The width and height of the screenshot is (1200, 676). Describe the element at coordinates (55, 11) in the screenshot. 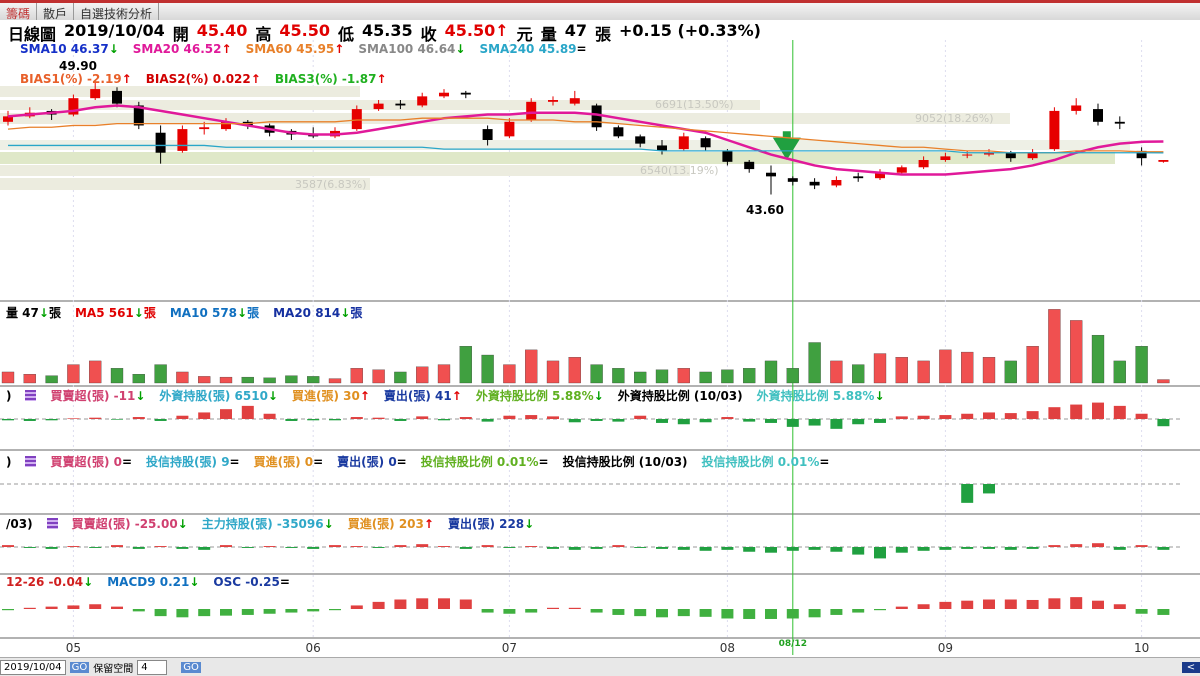

I see `tab: 散戶` at that location.